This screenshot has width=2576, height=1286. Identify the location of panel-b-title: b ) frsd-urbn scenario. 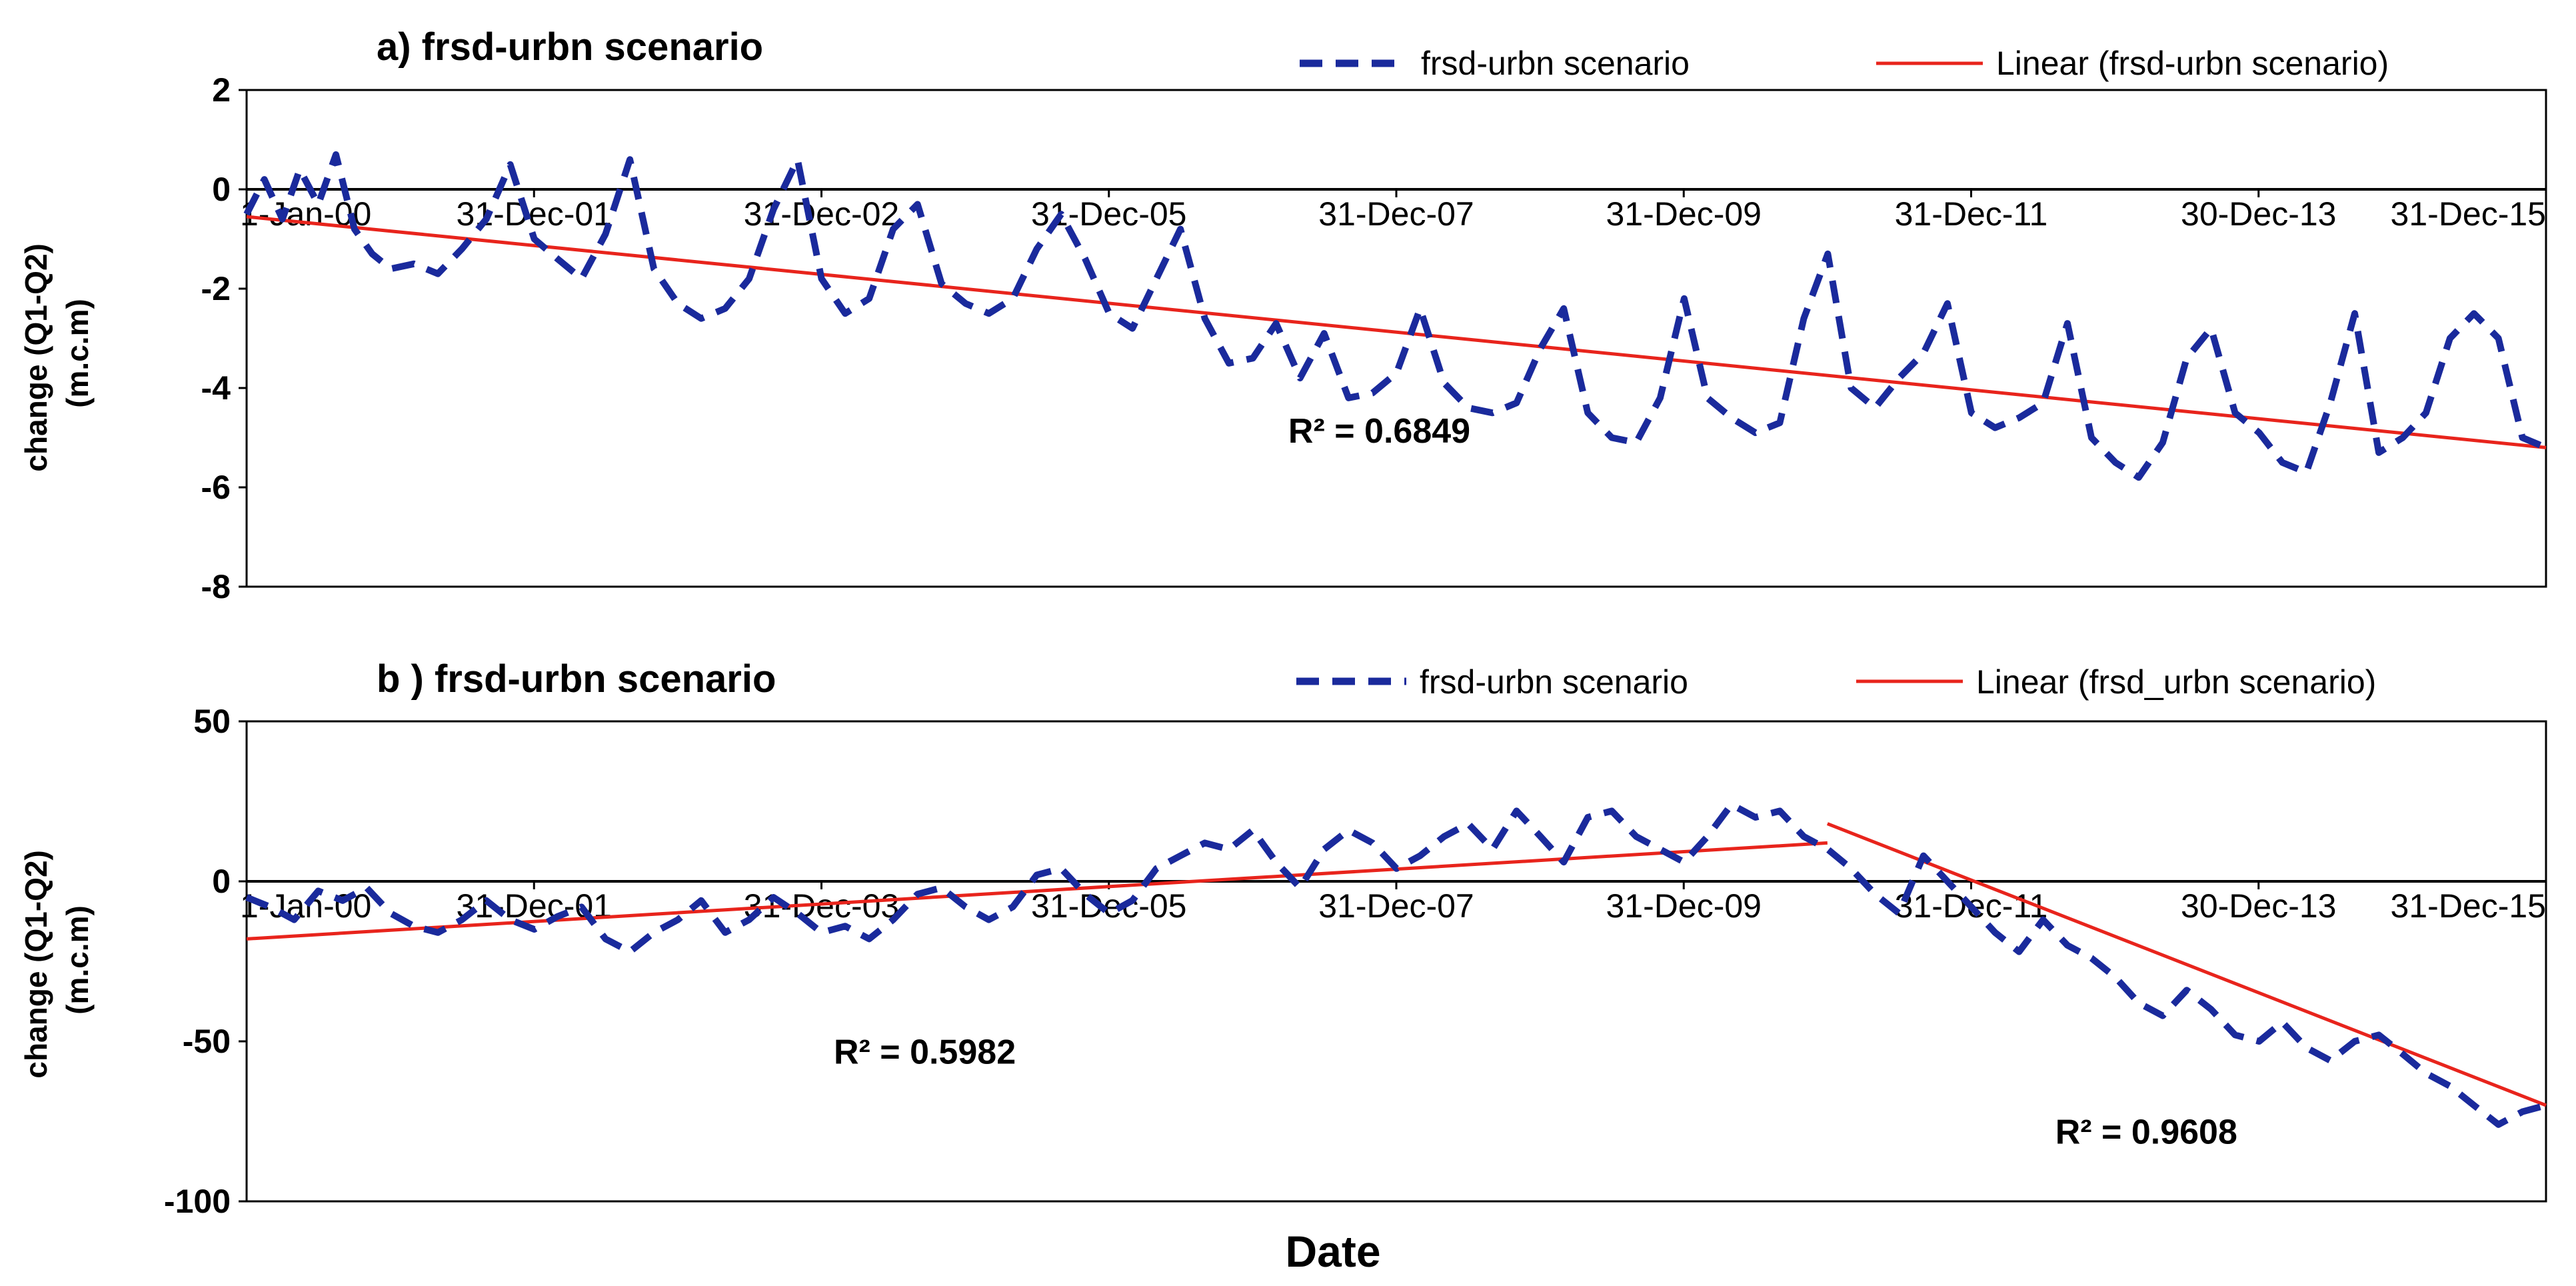
(577, 679).